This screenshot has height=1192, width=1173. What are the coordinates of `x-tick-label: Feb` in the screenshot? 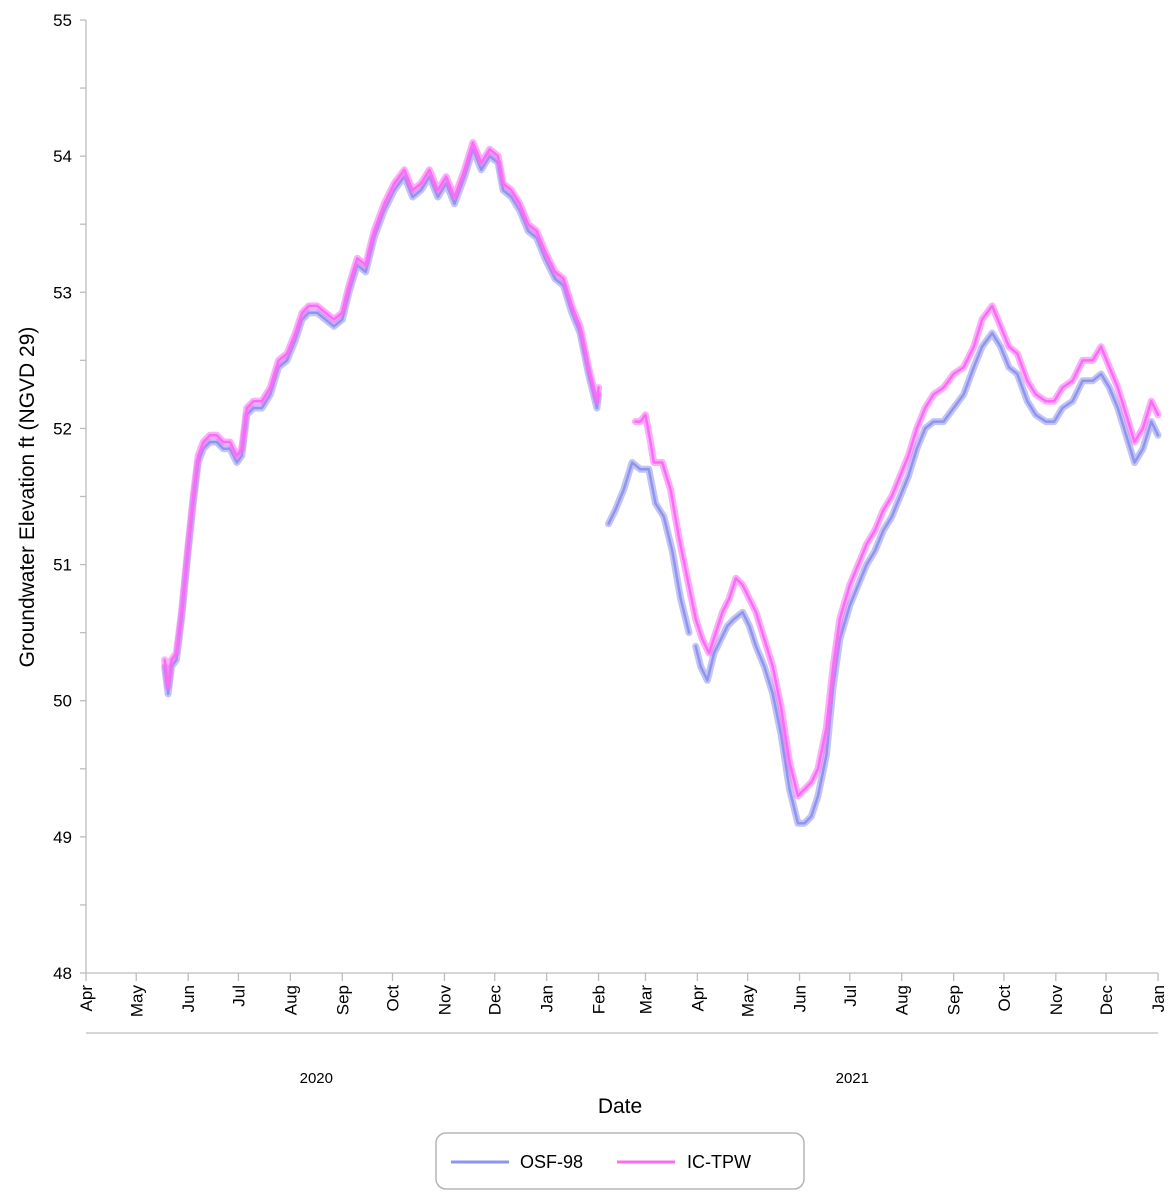 It's located at (599, 999).